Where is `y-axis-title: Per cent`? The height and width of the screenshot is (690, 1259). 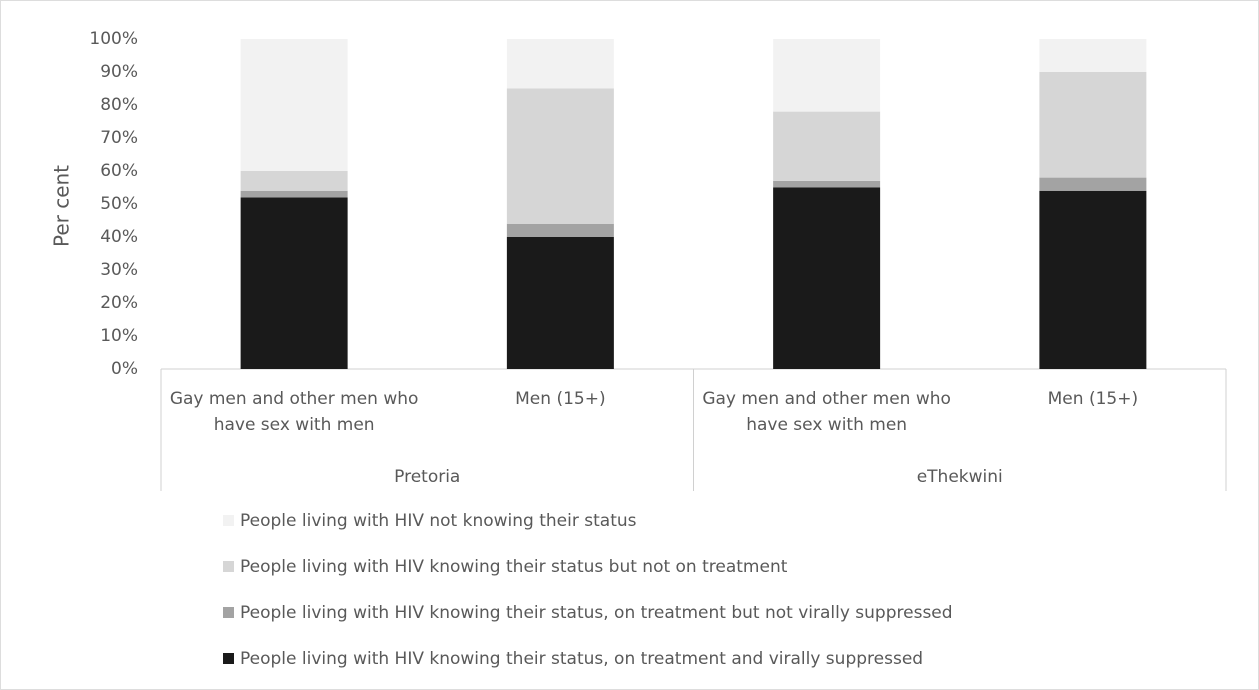
y-axis-title: Per cent is located at coordinates (62, 206).